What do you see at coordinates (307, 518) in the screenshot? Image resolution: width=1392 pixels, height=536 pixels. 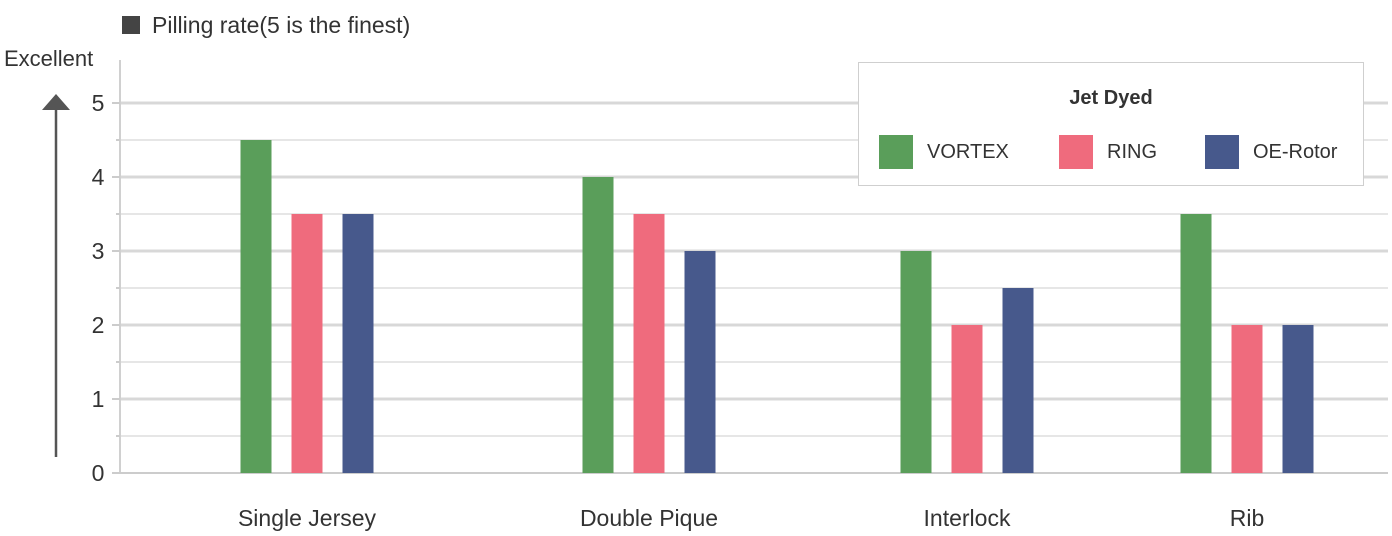 I see `x-tick-label: Single Jersey` at bounding box center [307, 518].